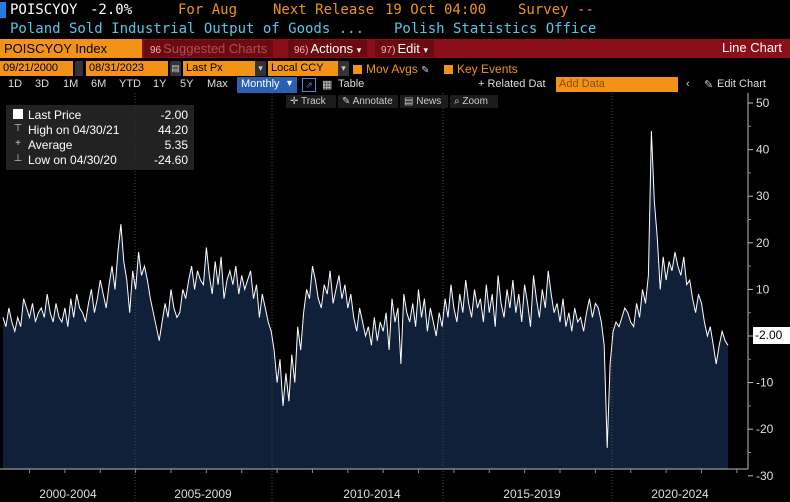  I want to click on news-label: News, so click(429, 101).